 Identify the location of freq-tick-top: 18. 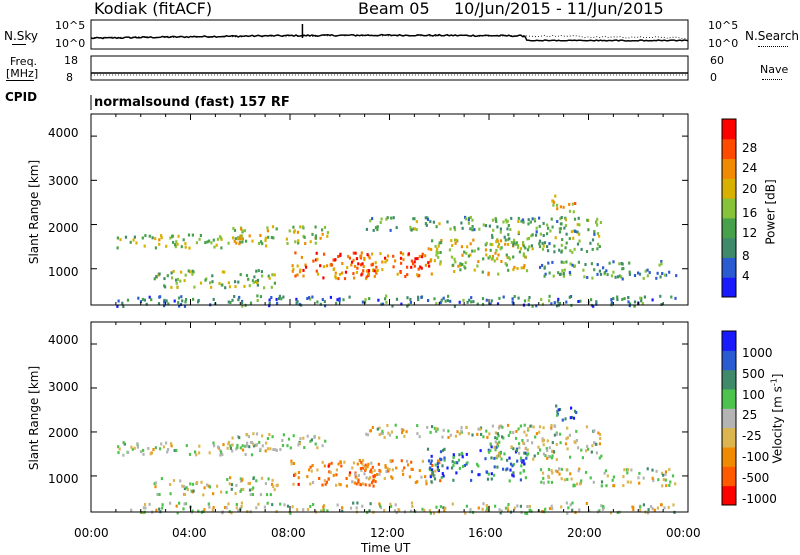
(71, 60).